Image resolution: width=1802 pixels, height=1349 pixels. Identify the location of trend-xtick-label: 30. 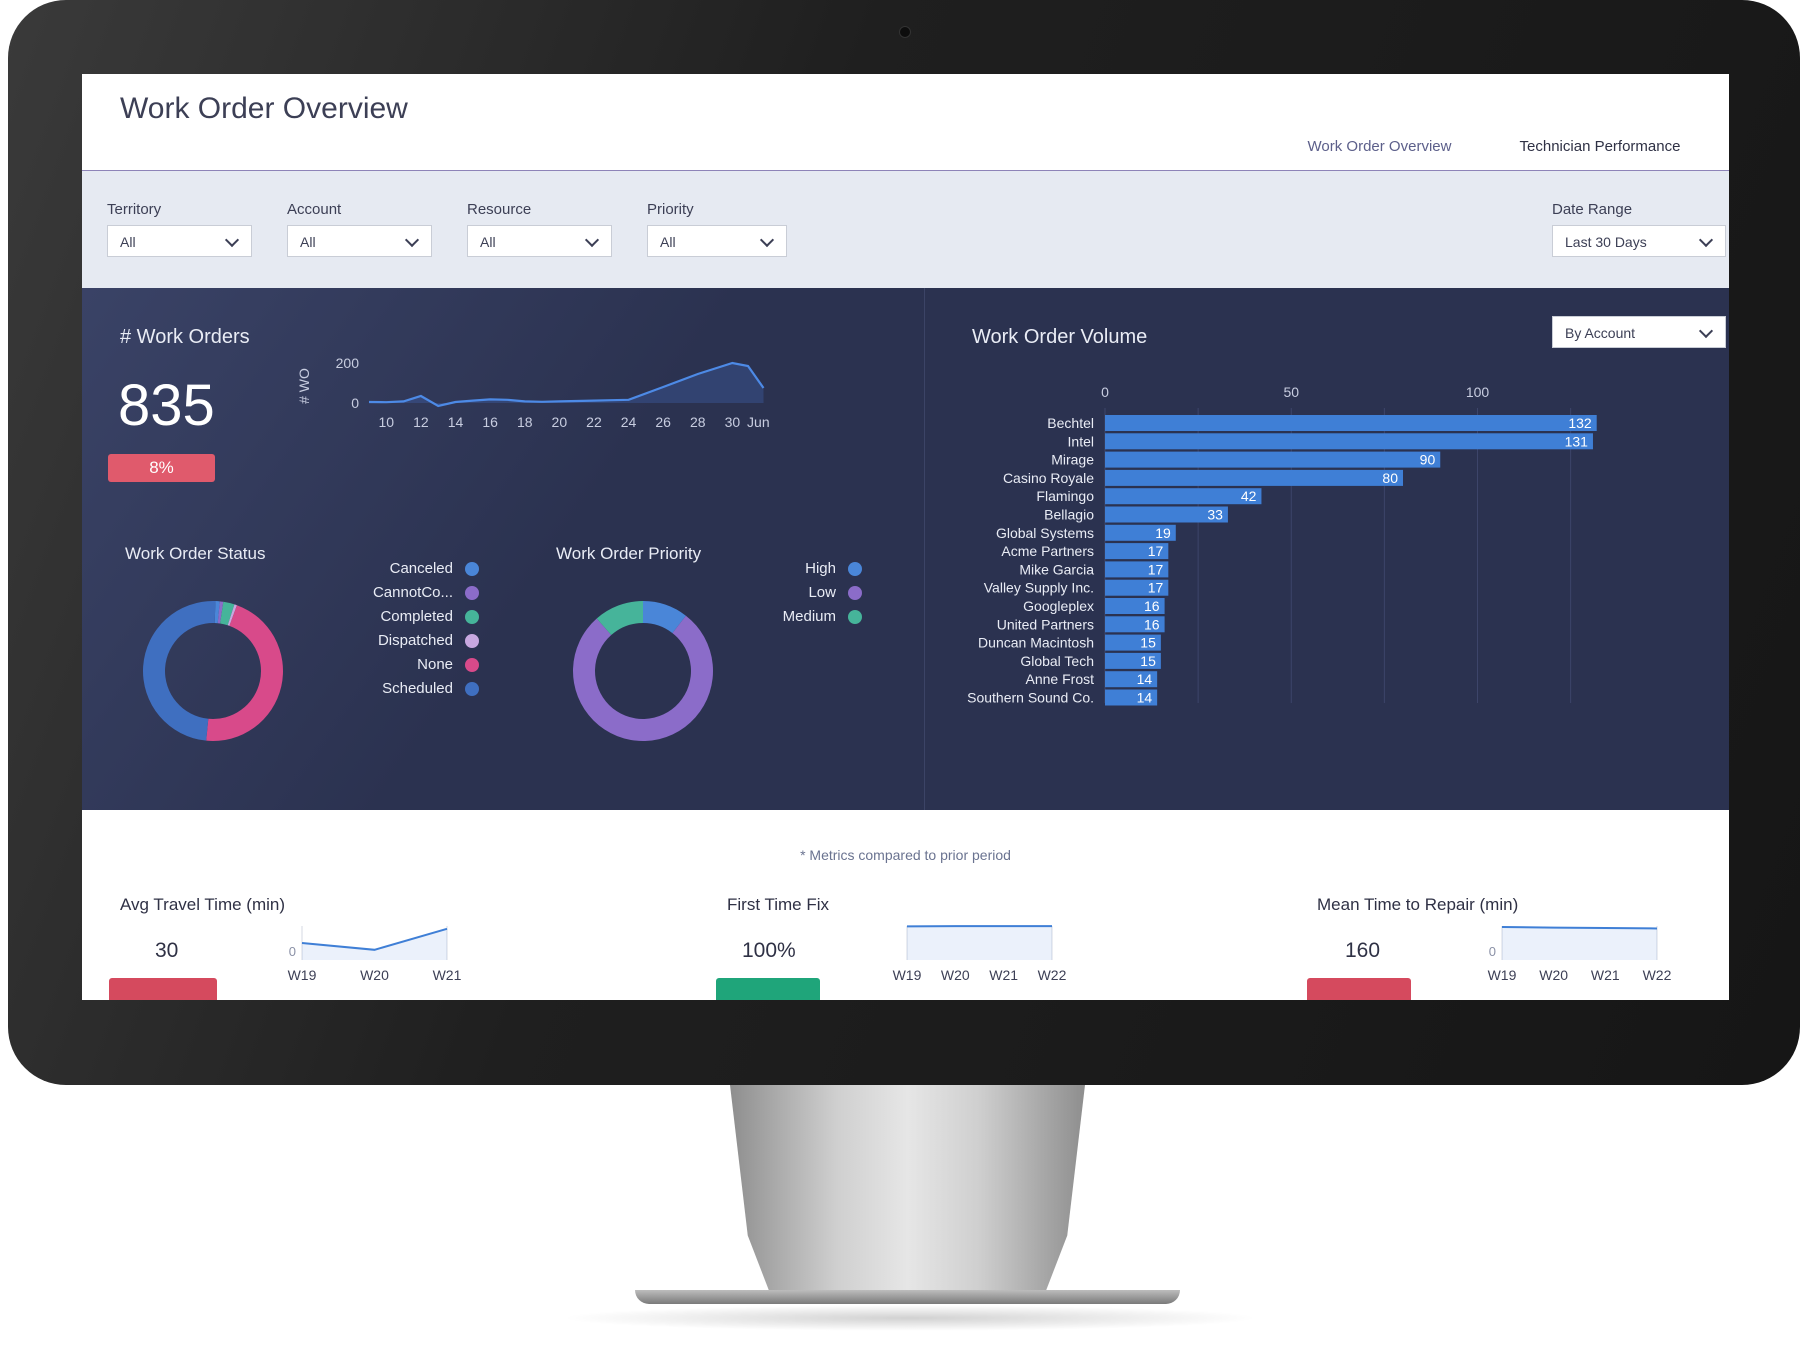
(733, 422).